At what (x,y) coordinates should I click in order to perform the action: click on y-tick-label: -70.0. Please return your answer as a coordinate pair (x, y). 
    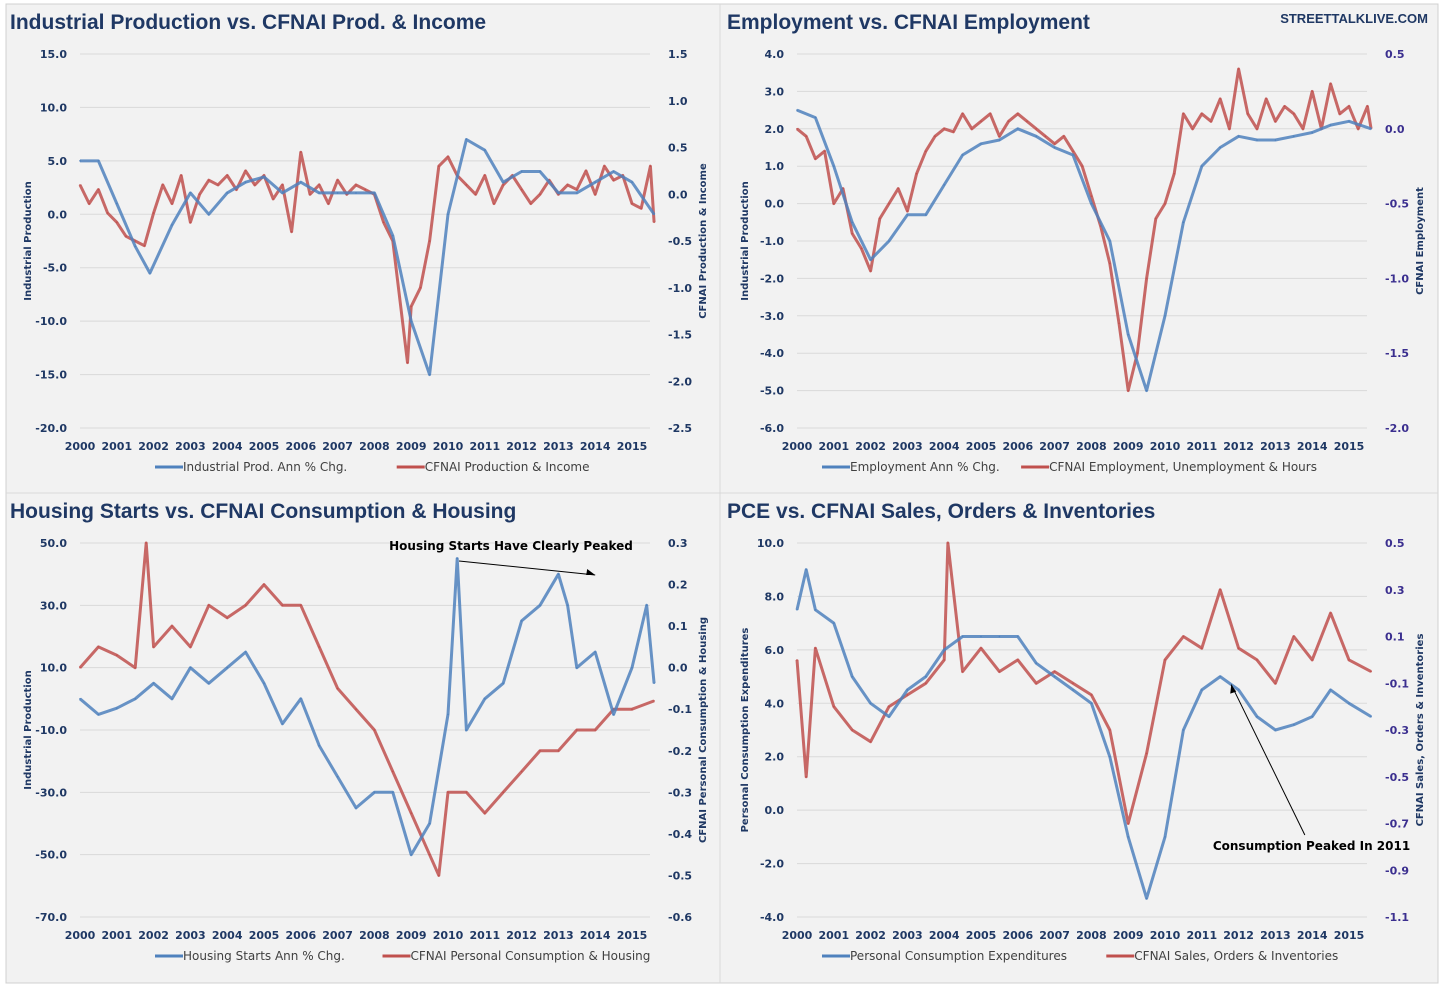
    Looking at the image, I should click on (51, 917).